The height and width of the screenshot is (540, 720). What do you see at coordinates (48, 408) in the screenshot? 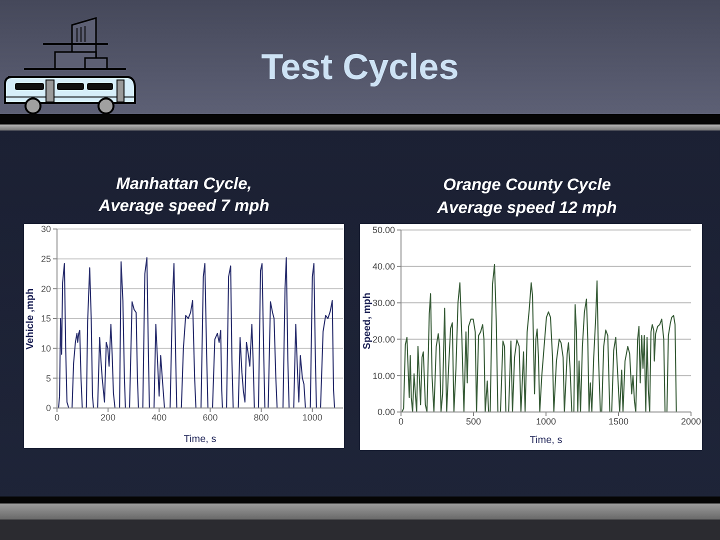
I see `y-tick-label: 0` at bounding box center [48, 408].